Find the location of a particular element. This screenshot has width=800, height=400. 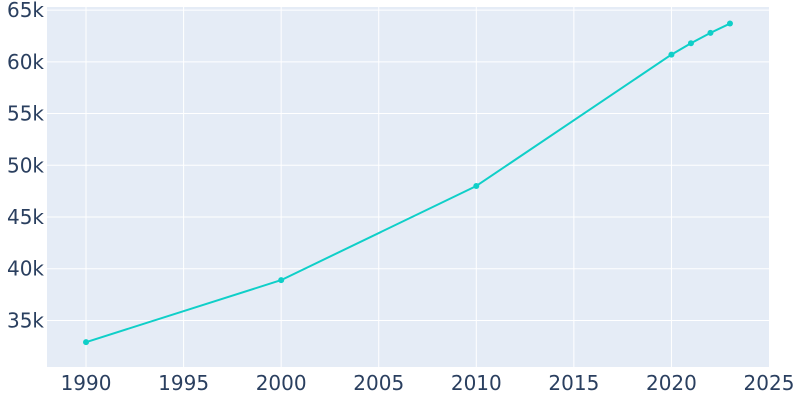

y-axis-tick-labels: 35k 40k 45k 50k 55k 60k 65k is located at coordinates (25, 166).